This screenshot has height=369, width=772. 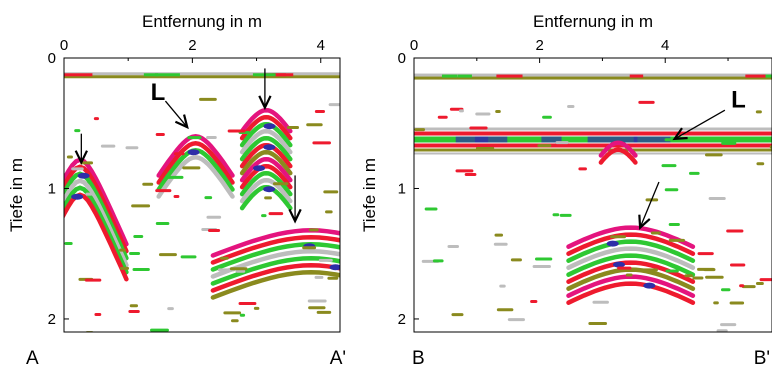 I want to click on profile-start-label-a: A, so click(x=32, y=358).